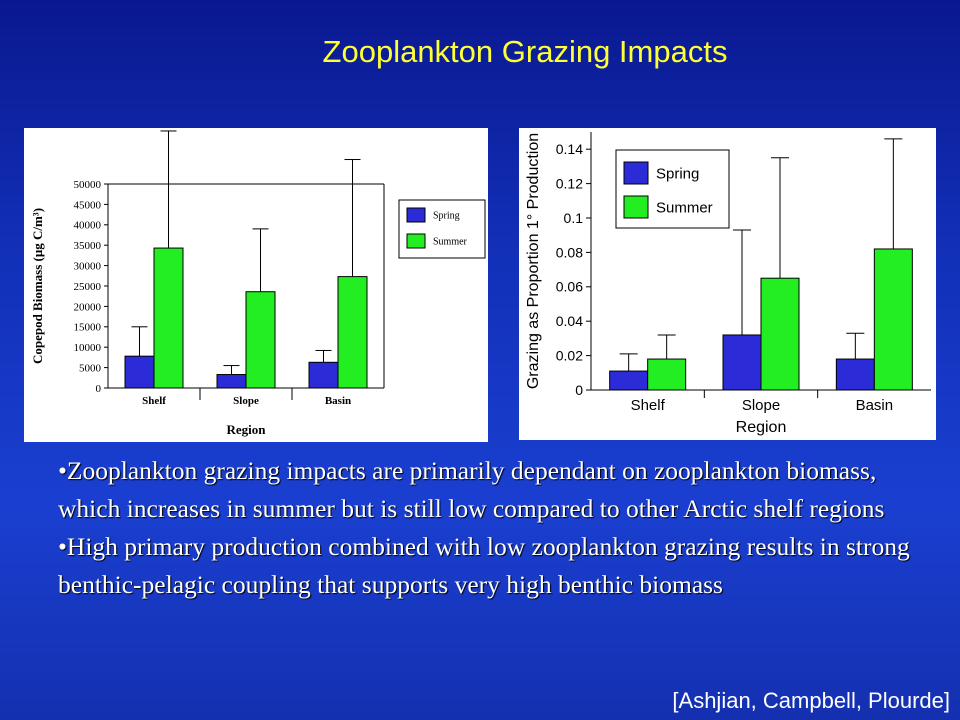 Image resolution: width=960 pixels, height=720 pixels. Describe the element at coordinates (88, 185) in the screenshot. I see `y-tick-label: 50000` at that location.